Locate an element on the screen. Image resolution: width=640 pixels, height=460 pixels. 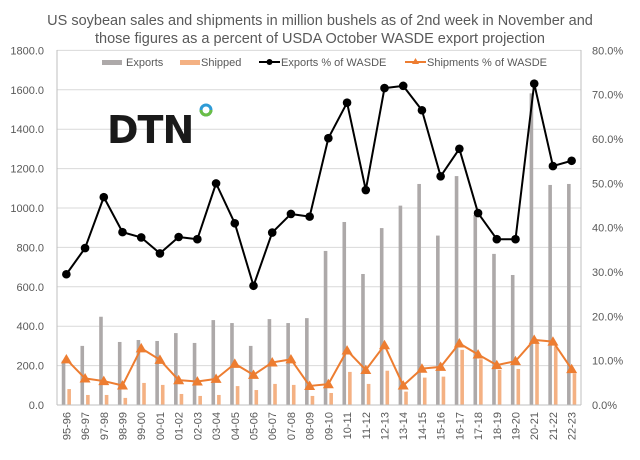
x-axis-tick-label: 96-97 is located at coordinates (86, 426).